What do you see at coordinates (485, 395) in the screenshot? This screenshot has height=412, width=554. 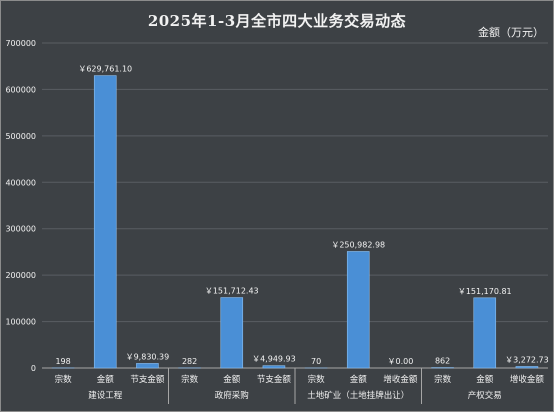 I see `group-label: 产权交易` at bounding box center [485, 395].